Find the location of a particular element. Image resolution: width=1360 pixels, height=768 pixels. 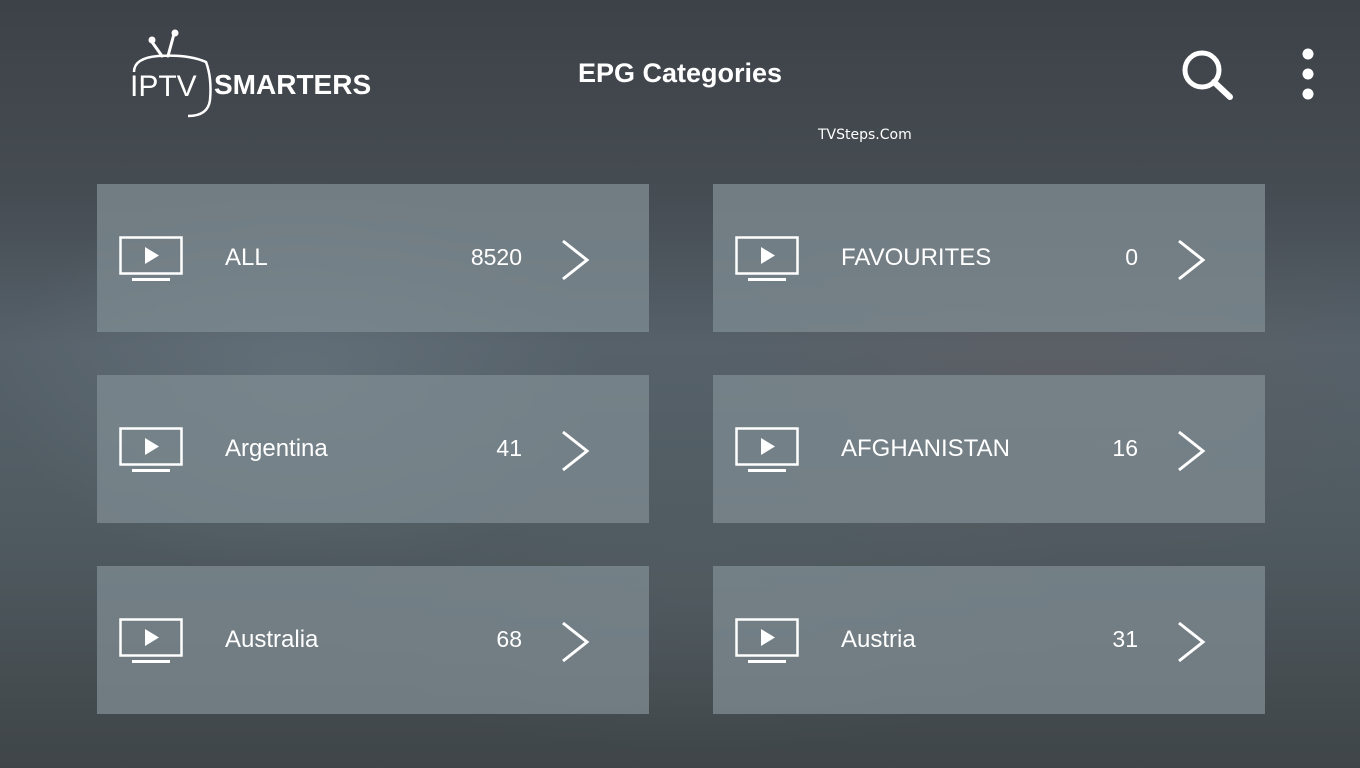

page-title: EPG Categories is located at coordinates (680, 73).